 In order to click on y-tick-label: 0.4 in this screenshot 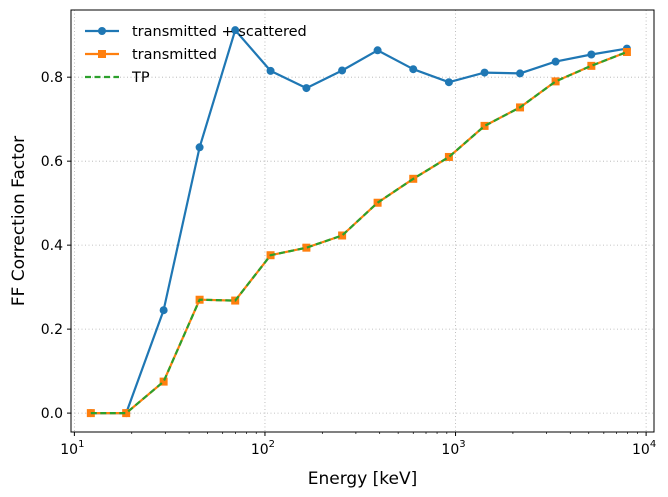, I will do `click(52, 246)`.